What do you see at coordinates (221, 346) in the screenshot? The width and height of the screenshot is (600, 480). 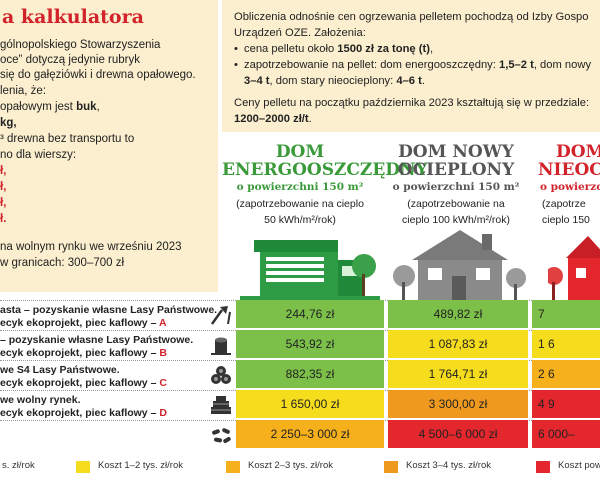 I see `stump-icon` at bounding box center [221, 346].